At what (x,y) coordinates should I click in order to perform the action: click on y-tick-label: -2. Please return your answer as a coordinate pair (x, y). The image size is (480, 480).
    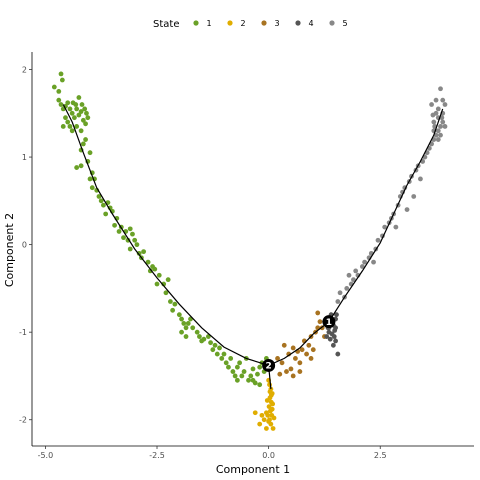
    Looking at the image, I should click on (23, 420).